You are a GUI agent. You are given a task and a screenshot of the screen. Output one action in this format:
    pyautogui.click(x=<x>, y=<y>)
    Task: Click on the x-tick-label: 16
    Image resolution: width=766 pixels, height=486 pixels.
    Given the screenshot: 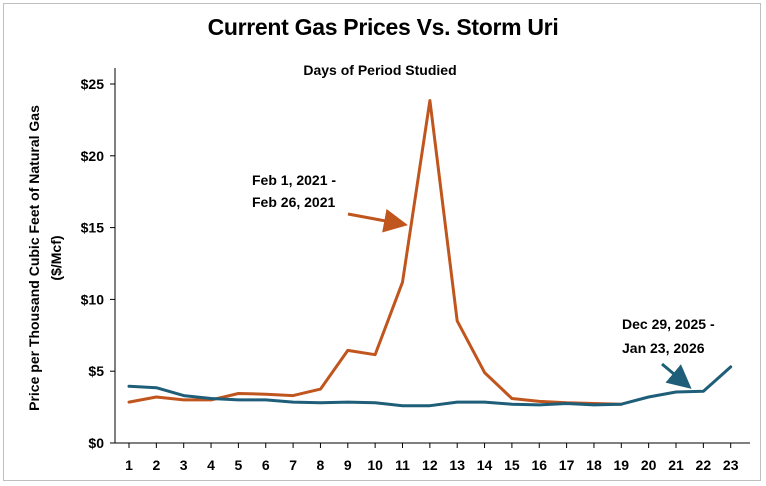 What is the action you would take?
    pyautogui.click(x=539, y=465)
    